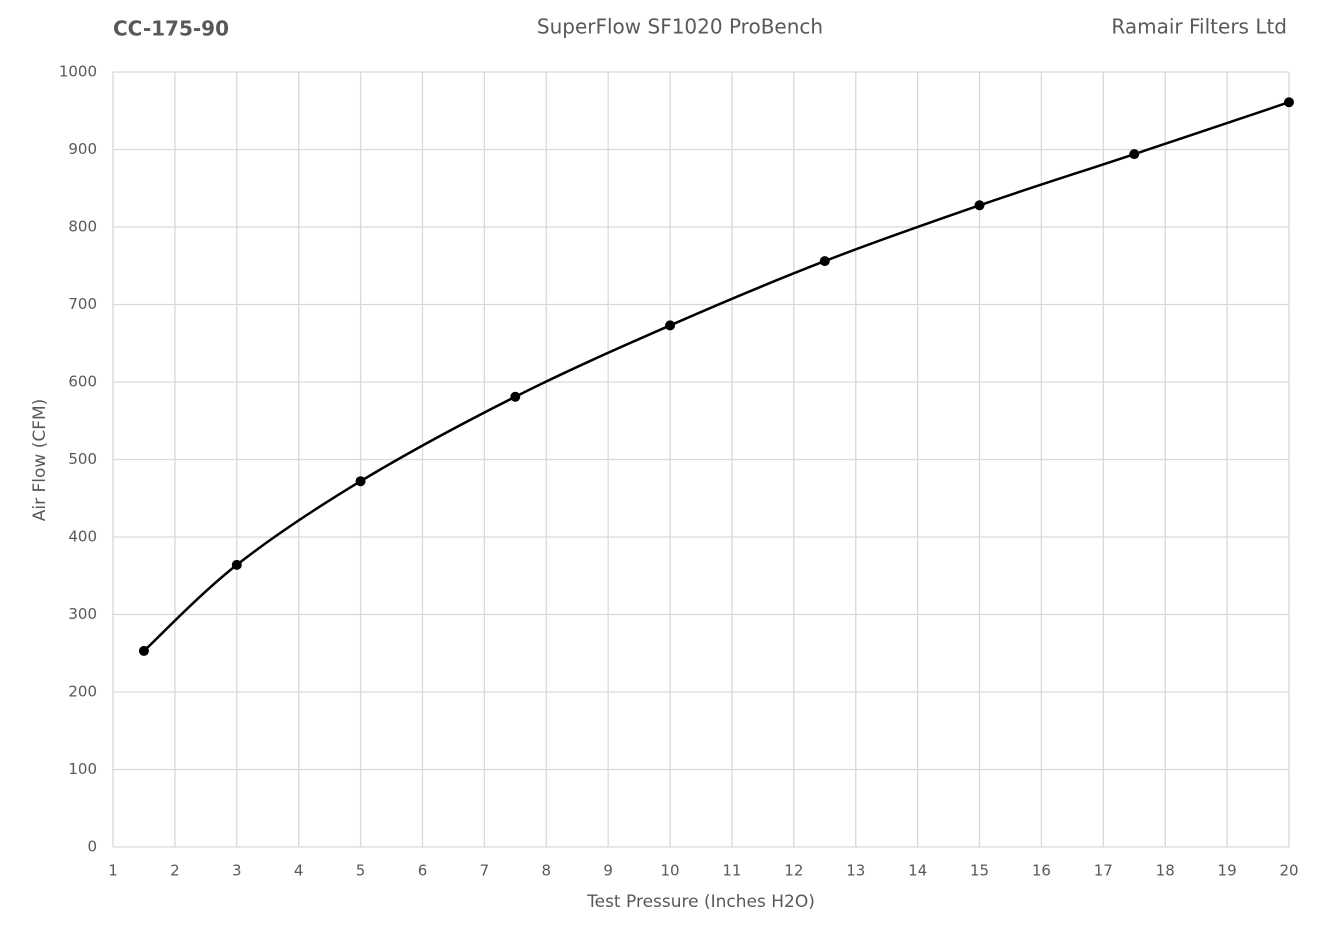 The image size is (1321, 940). What do you see at coordinates (171, 29) in the screenshot?
I see `part-number: CC-175-90` at bounding box center [171, 29].